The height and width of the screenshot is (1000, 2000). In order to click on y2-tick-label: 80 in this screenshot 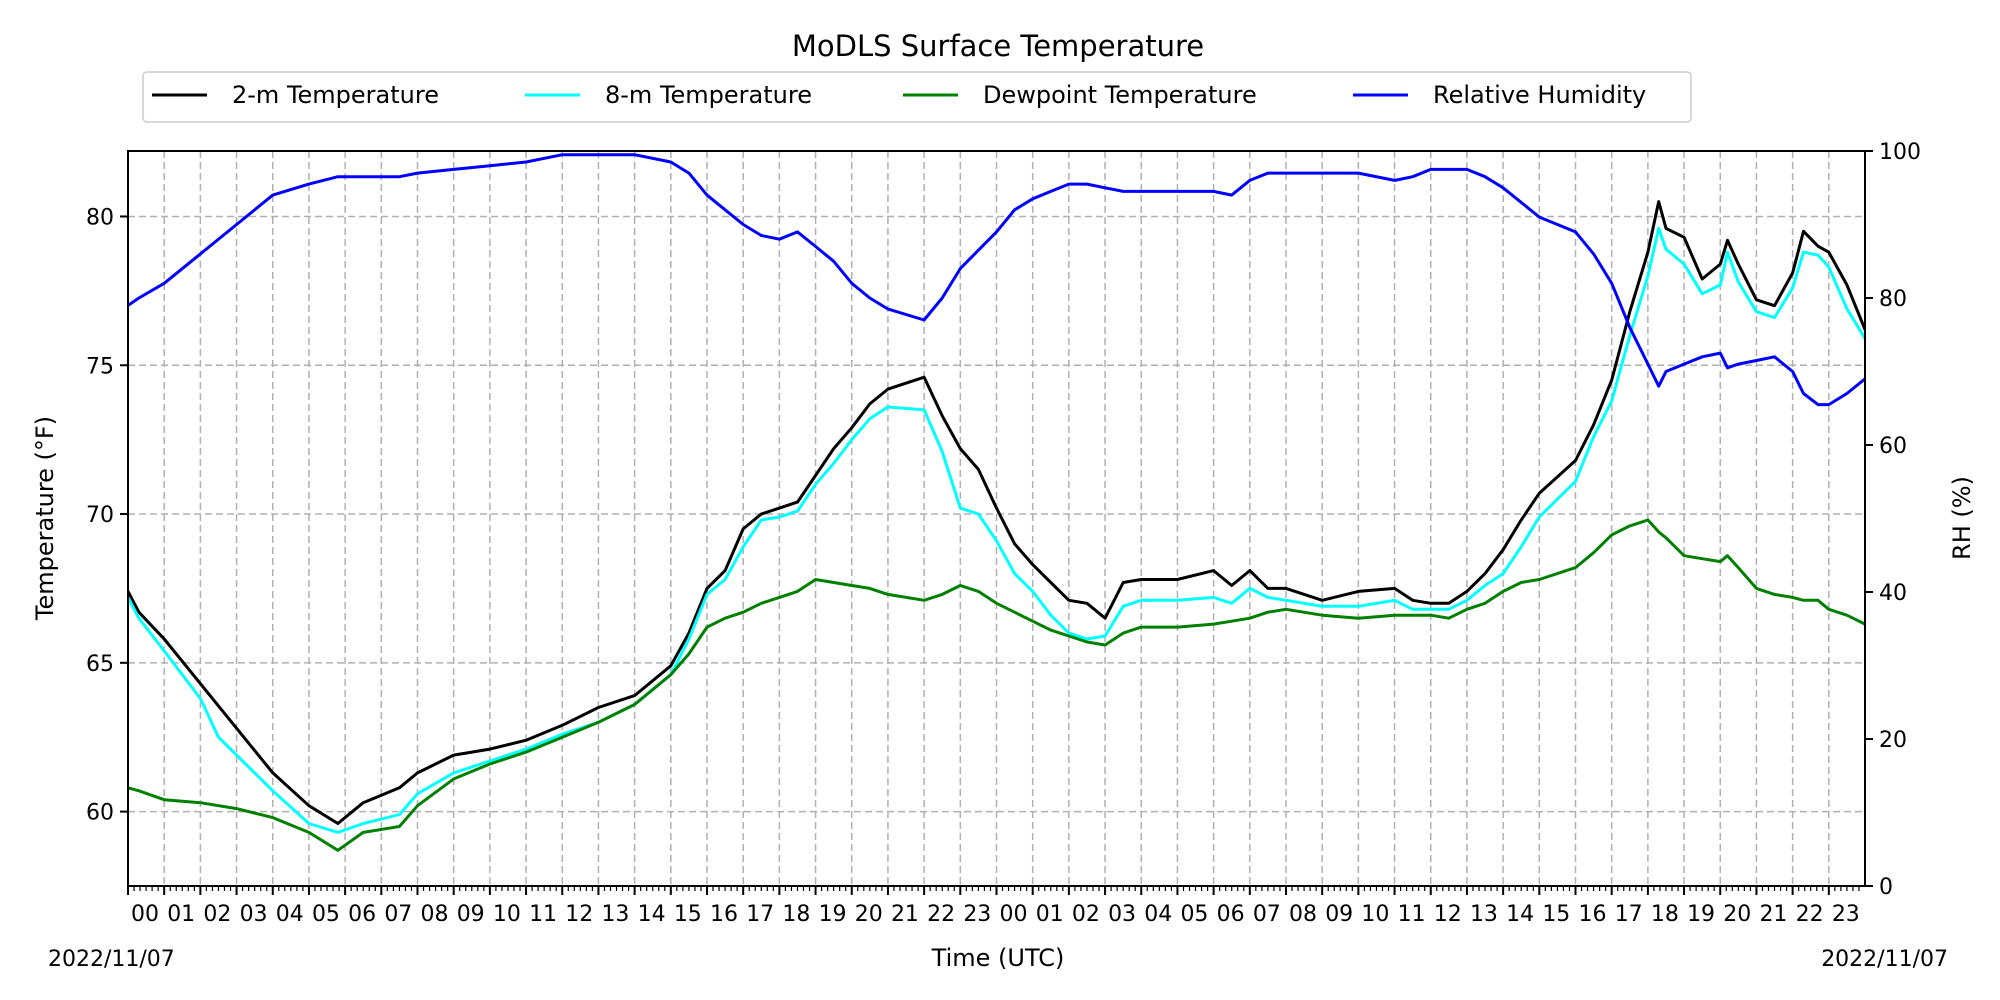, I will do `click(1893, 299)`.